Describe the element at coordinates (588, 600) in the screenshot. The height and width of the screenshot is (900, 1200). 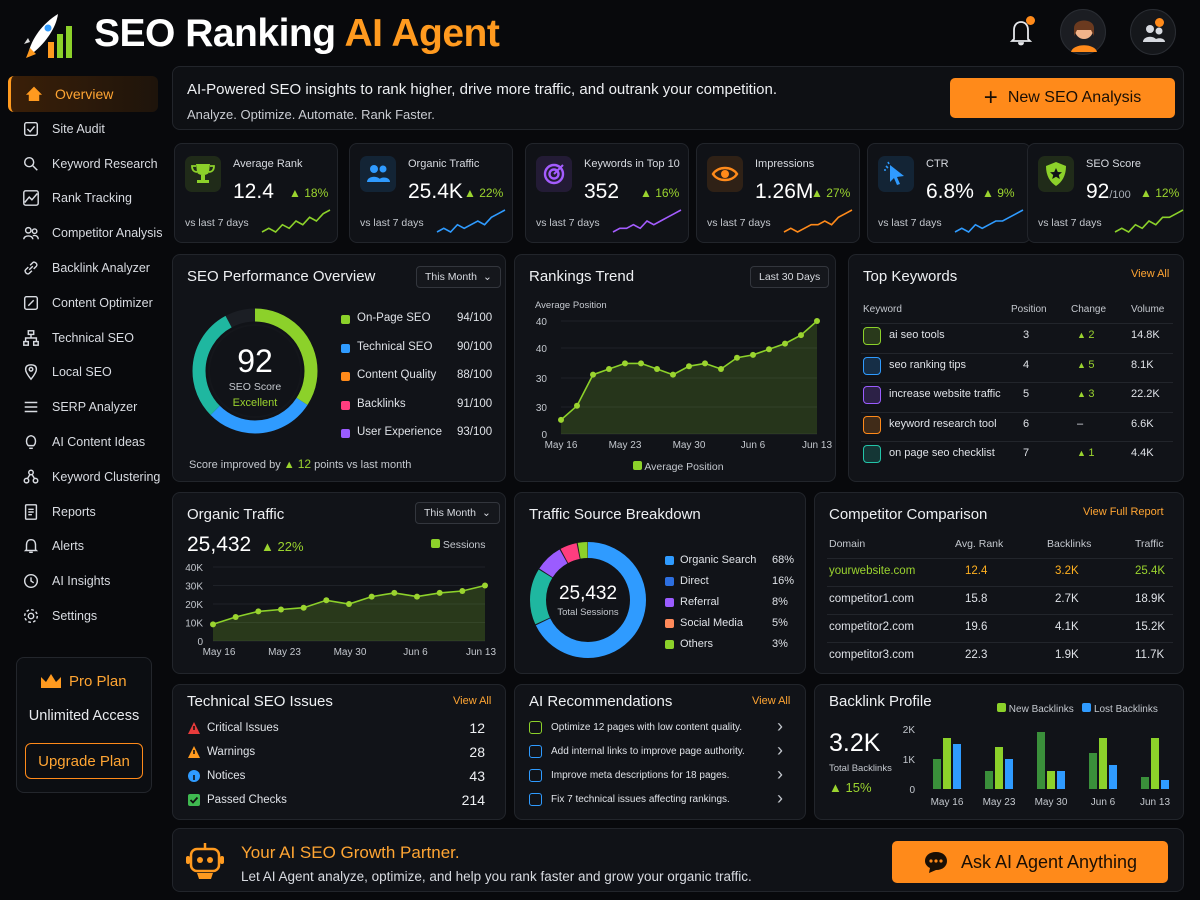
I see `traffic-source-donut` at that location.